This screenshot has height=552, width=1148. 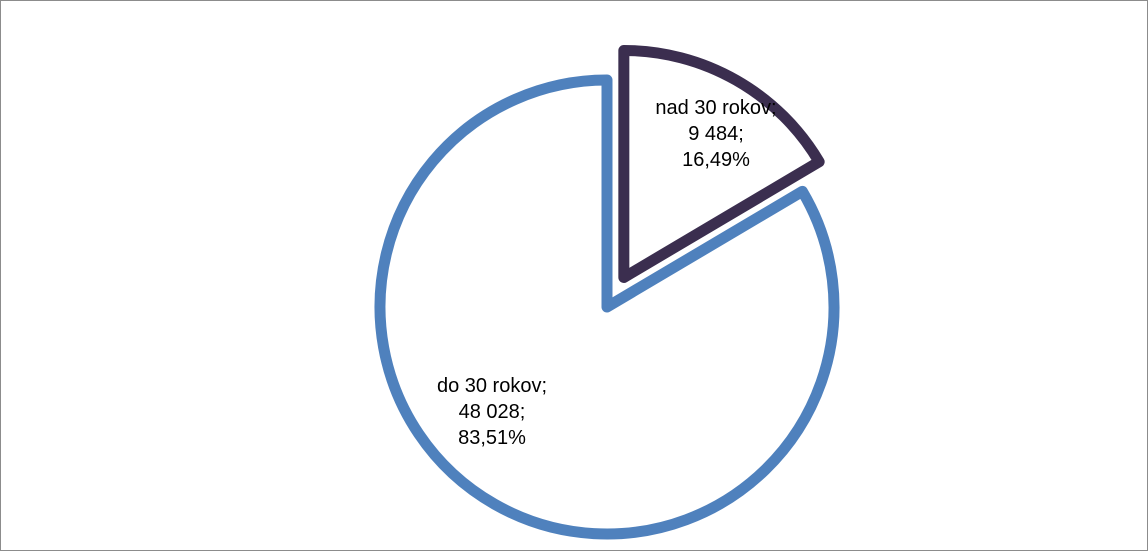 I want to click on slice-label-line: 48 028;, so click(x=492, y=412).